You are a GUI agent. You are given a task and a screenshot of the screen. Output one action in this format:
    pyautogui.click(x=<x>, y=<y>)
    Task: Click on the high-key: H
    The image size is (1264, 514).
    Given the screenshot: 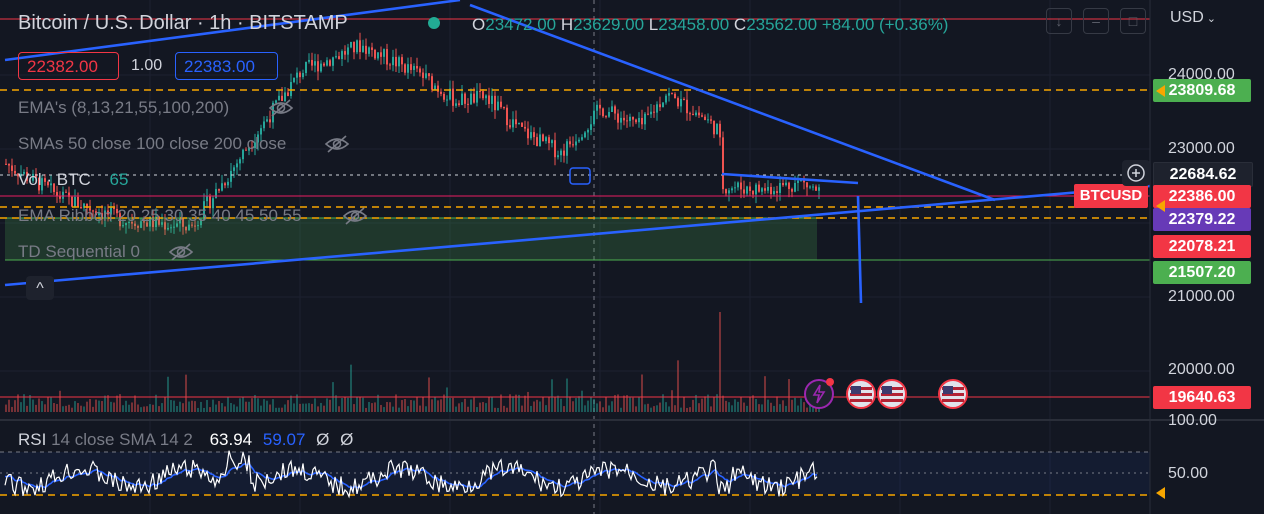 What is the action you would take?
    pyautogui.click(x=567, y=24)
    